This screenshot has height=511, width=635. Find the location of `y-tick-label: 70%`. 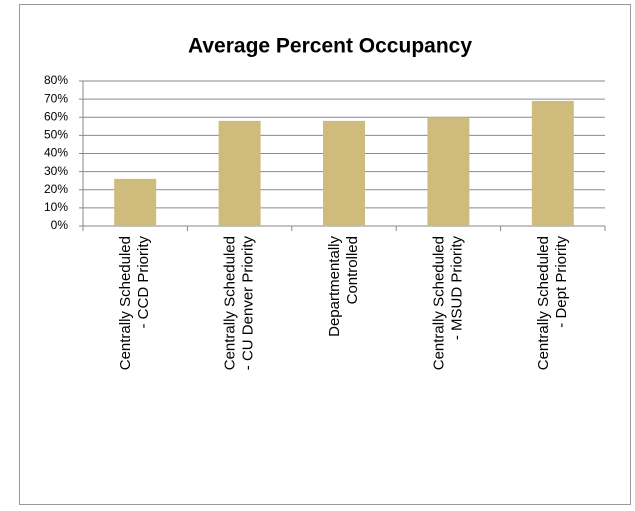

y-tick-label: 70% is located at coordinates (56, 98).